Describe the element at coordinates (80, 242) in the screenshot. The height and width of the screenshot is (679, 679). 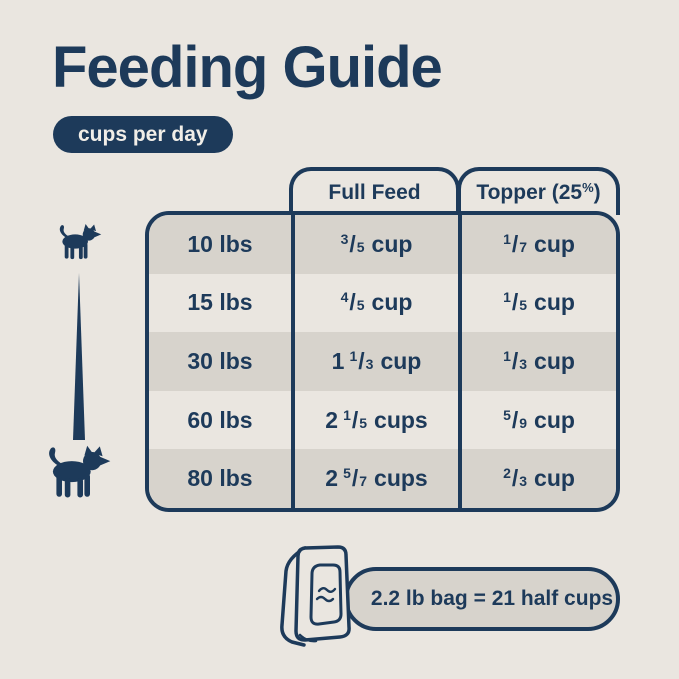
I see `small-dog-icon` at that location.